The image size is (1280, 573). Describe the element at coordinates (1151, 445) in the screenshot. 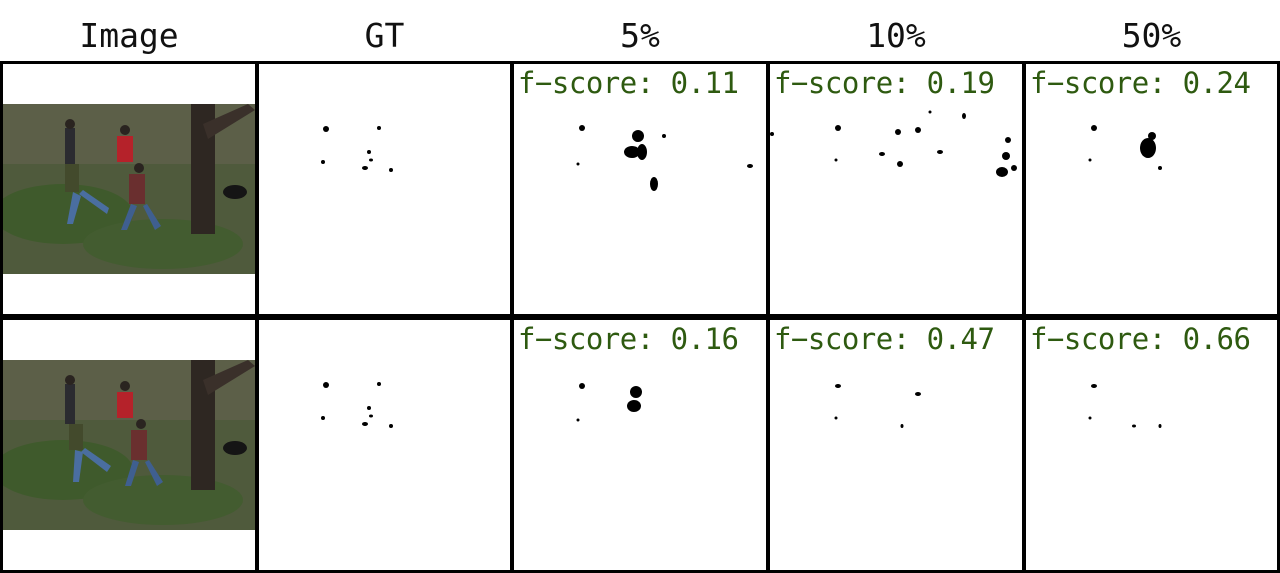

I see `result-50-percent-row-2: f−score: 0.66` at that location.